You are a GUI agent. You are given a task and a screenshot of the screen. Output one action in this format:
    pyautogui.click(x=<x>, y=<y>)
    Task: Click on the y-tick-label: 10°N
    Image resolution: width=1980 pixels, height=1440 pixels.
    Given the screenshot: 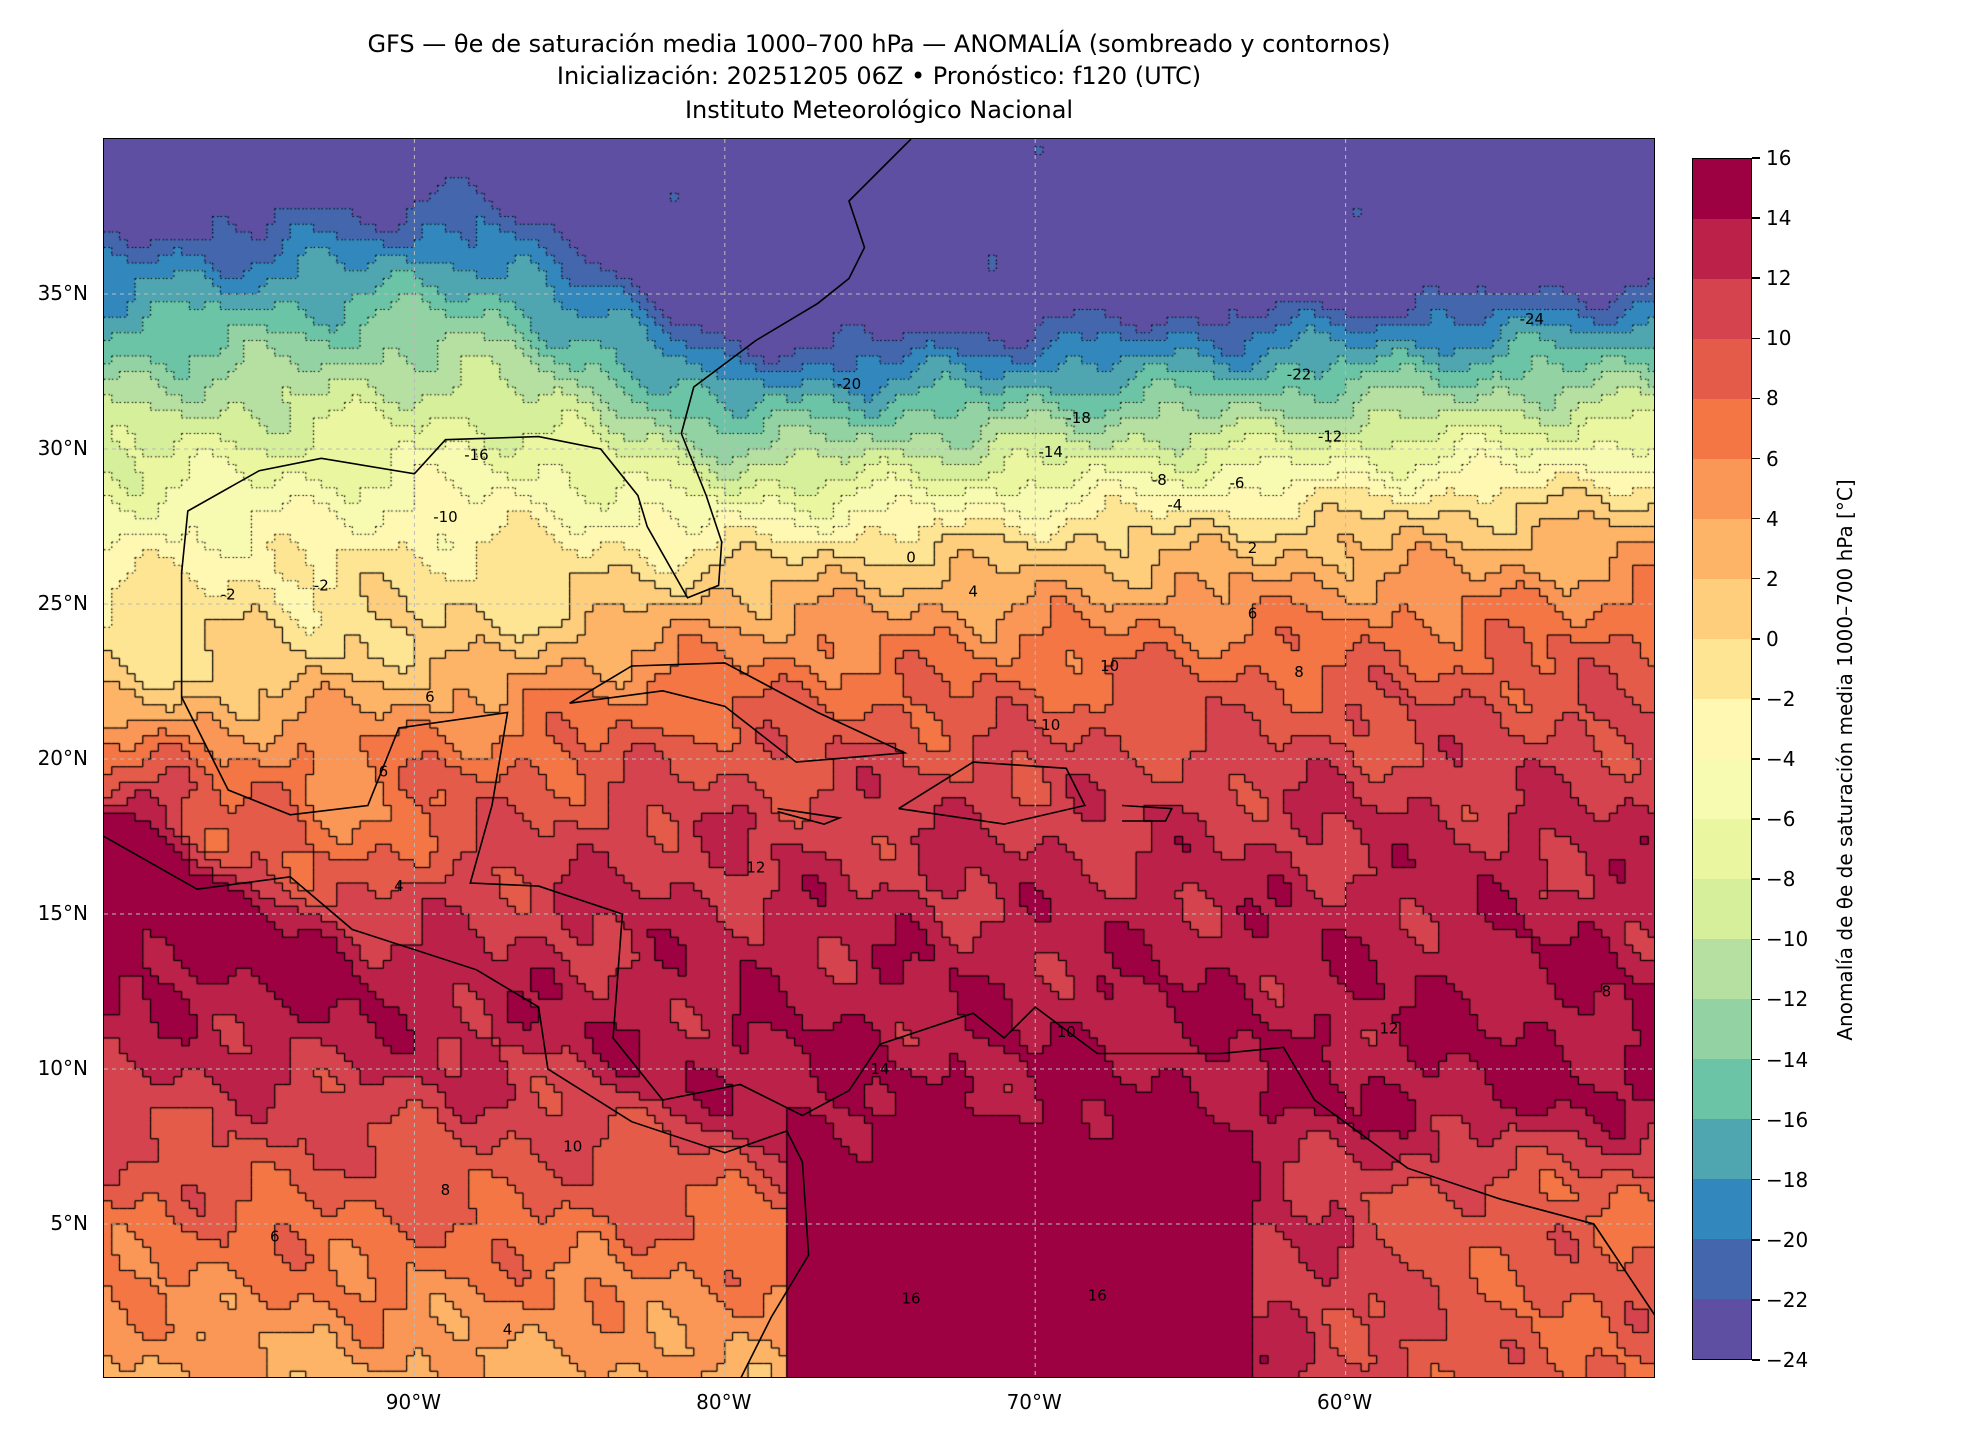 What is the action you would take?
    pyautogui.click(x=62, y=1068)
    